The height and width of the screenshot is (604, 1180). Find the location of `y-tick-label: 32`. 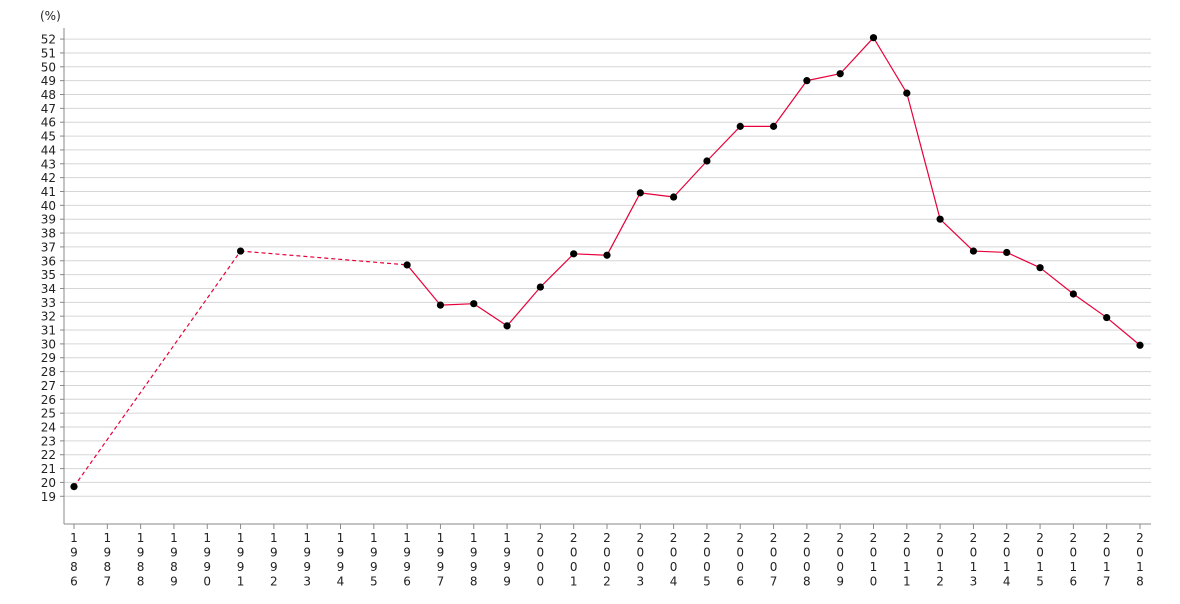

y-tick-label: 32 is located at coordinates (48, 317).